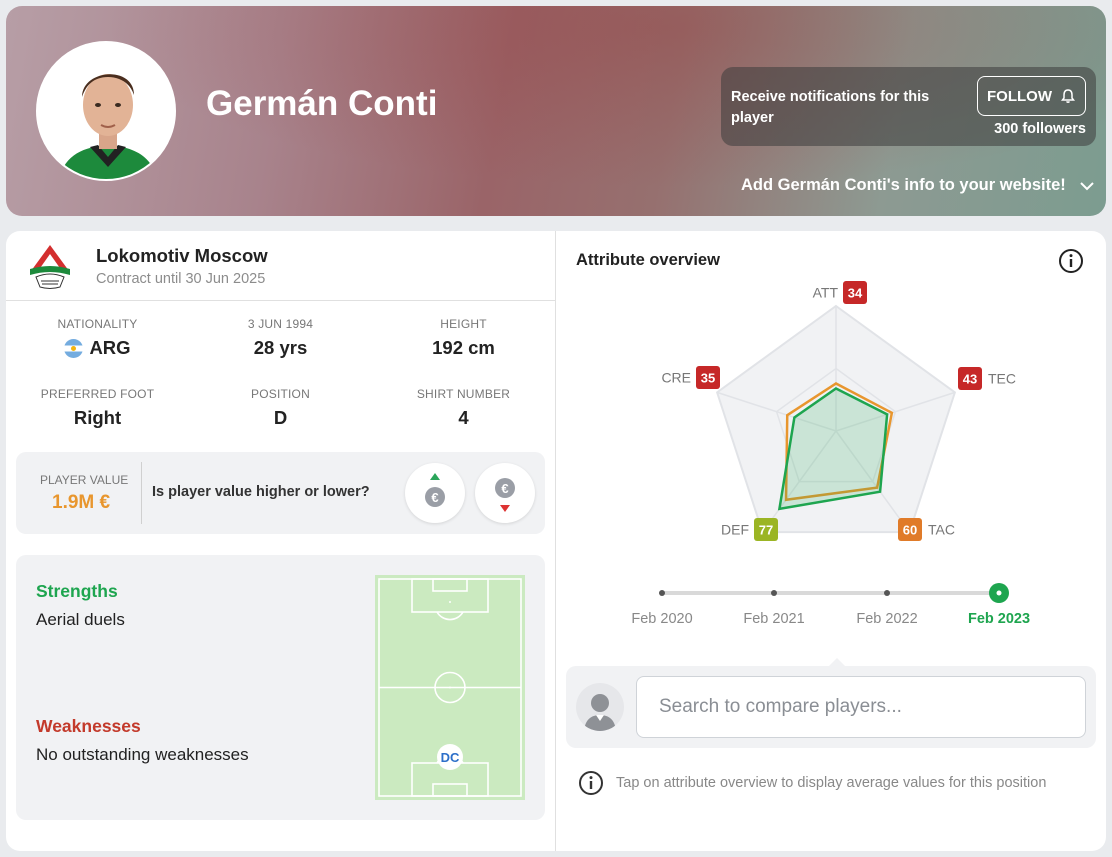 This screenshot has height=857, width=1112. I want to click on player-value-separator, so click(141, 493).